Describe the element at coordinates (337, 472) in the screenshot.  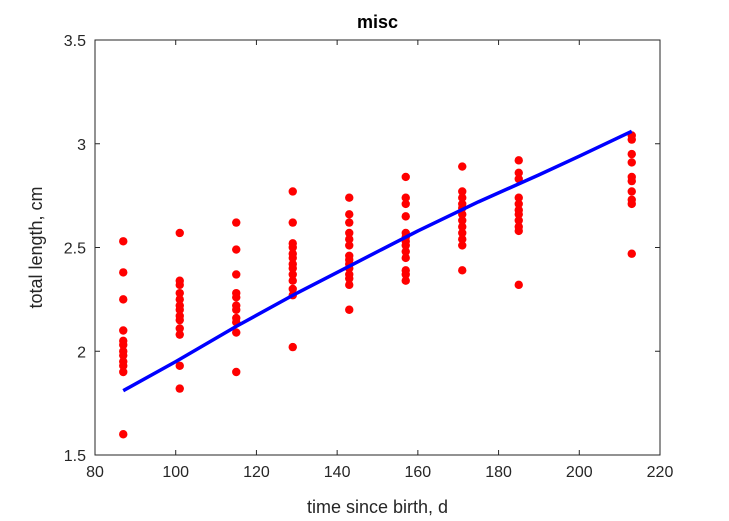
I see `x-tick-label: 140` at that location.